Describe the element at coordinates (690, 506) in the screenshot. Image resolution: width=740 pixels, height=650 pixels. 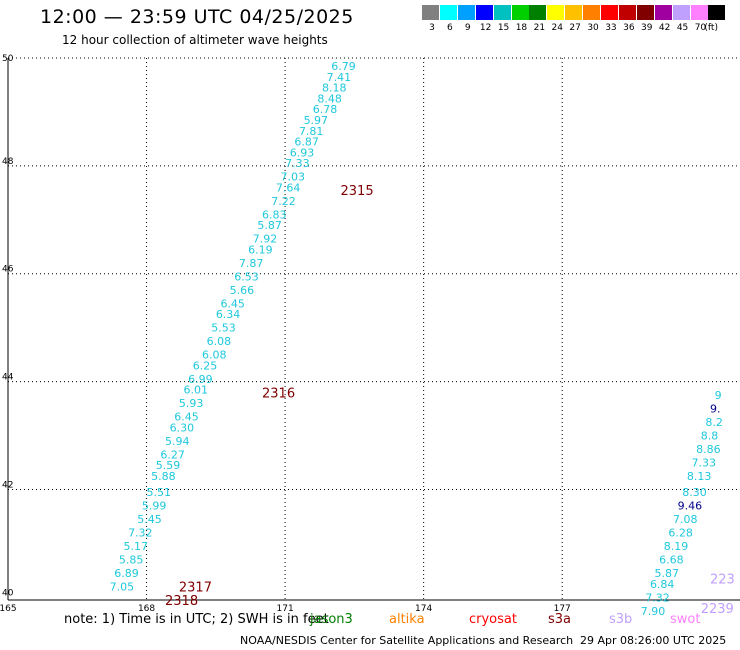
I see `data-point-label: 9.46` at that location.